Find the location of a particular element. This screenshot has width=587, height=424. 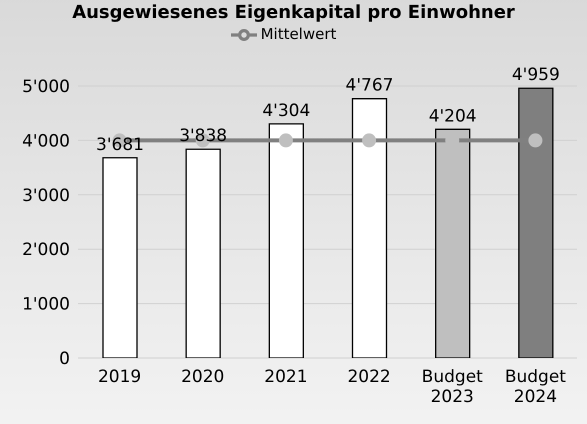

x-tick-label: Budget 2024 is located at coordinates (535, 387).